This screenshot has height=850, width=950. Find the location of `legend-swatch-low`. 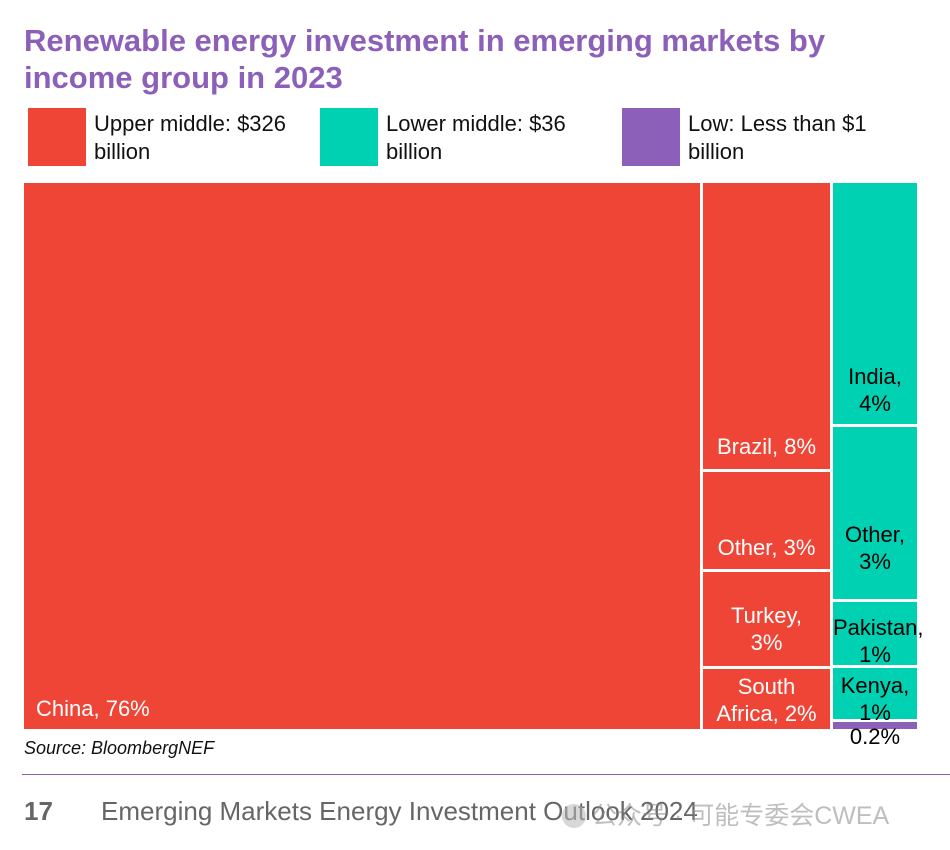

legend-swatch-low is located at coordinates (651, 137).